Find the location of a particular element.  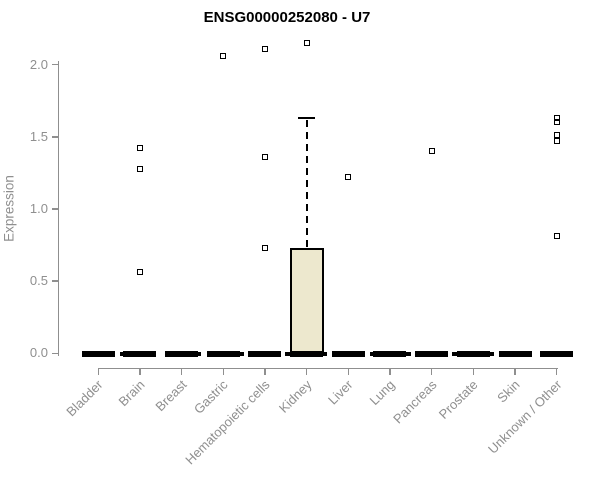

y-tick-label: 0.0 is located at coordinates (38, 353).